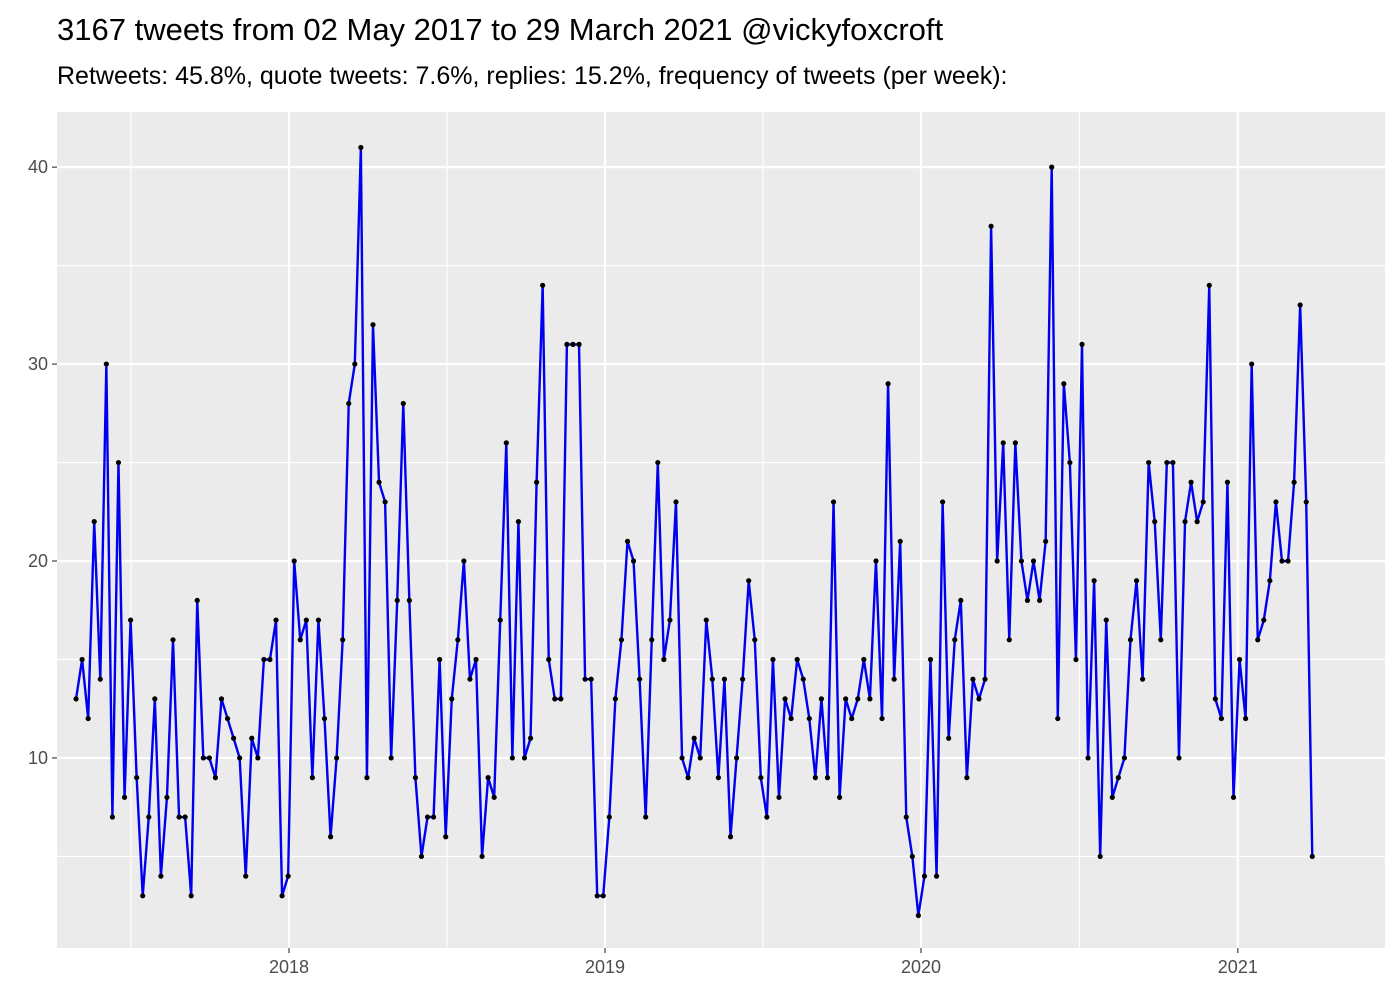  Describe the element at coordinates (763, 962) in the screenshot. I see `x-axis: 2018 2019 2020 2021` at that location.